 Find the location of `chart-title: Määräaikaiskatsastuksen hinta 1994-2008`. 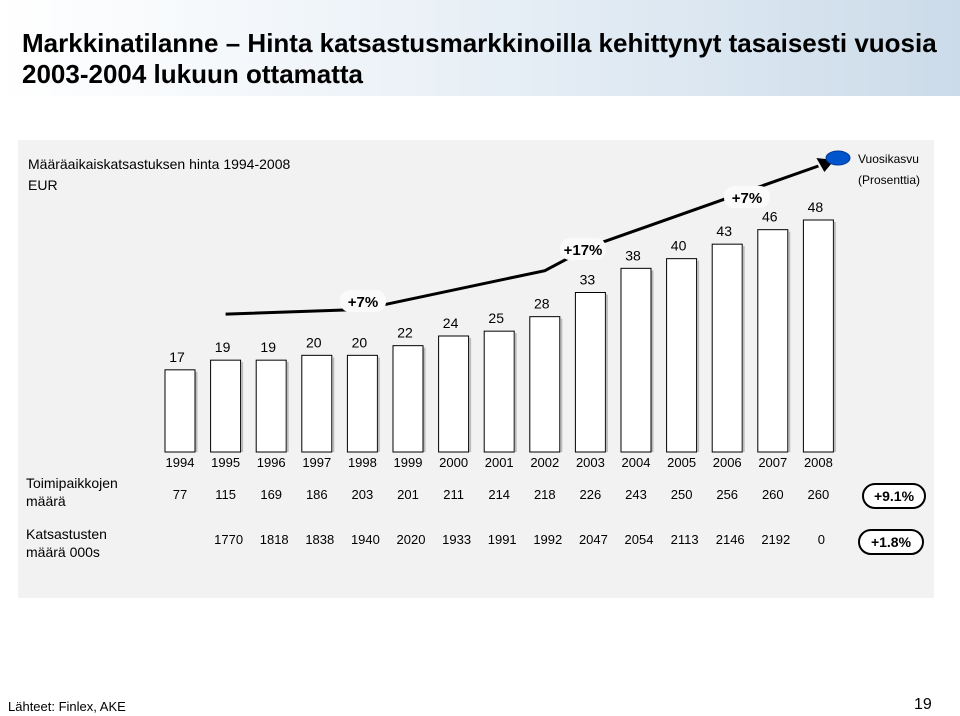

chart-title: Määräaikaiskatsastuksen hinta 1994-2008 is located at coordinates (159, 164).